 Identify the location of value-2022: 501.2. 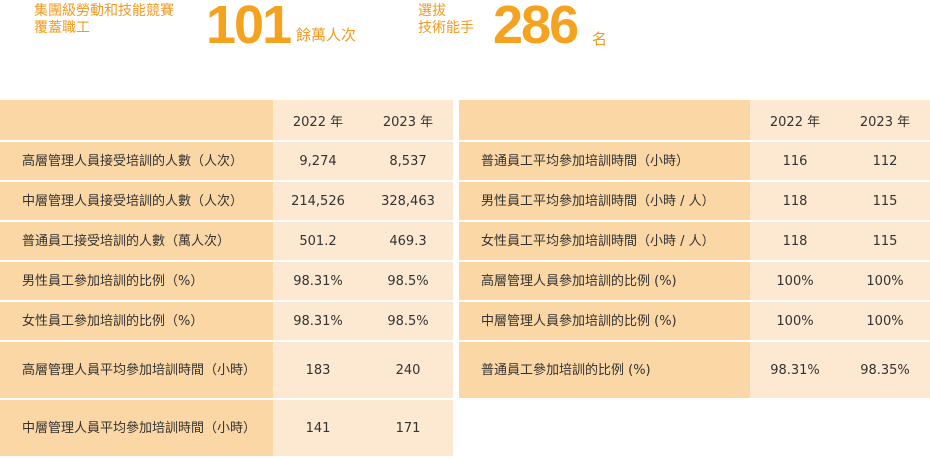
(318, 242).